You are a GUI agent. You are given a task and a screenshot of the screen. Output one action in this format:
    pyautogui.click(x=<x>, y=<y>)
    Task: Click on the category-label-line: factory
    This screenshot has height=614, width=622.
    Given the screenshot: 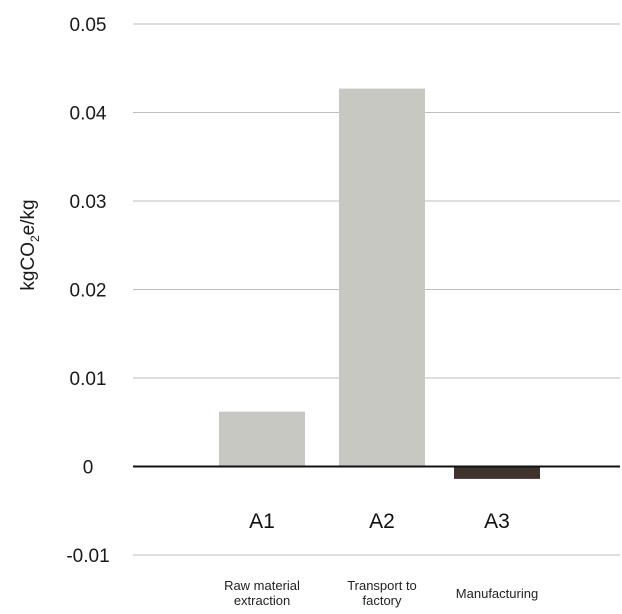 What is the action you would take?
    pyautogui.click(x=382, y=600)
    